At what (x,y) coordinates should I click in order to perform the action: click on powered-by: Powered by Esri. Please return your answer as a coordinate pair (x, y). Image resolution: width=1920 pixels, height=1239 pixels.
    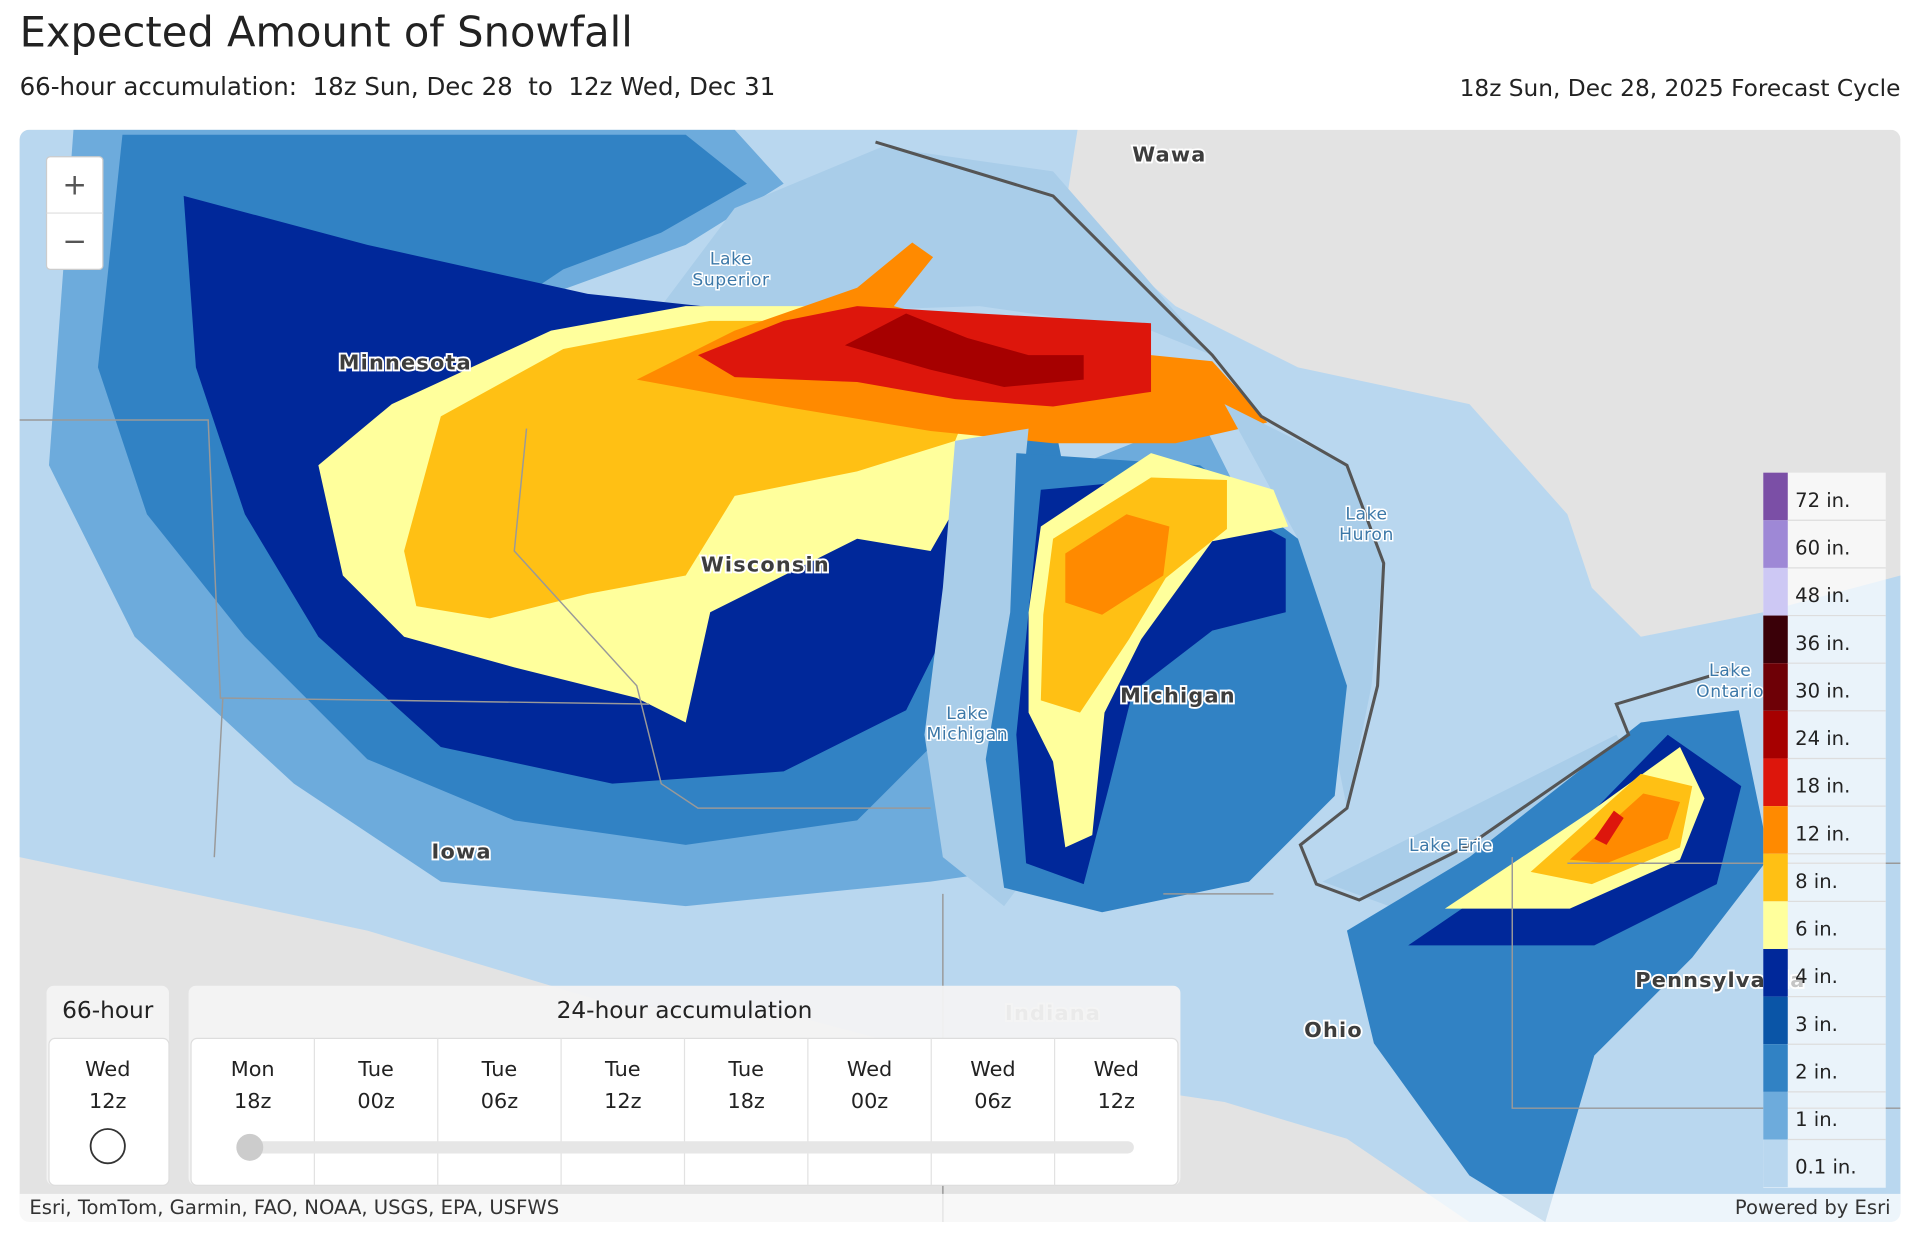
    Looking at the image, I should click on (1813, 1207).